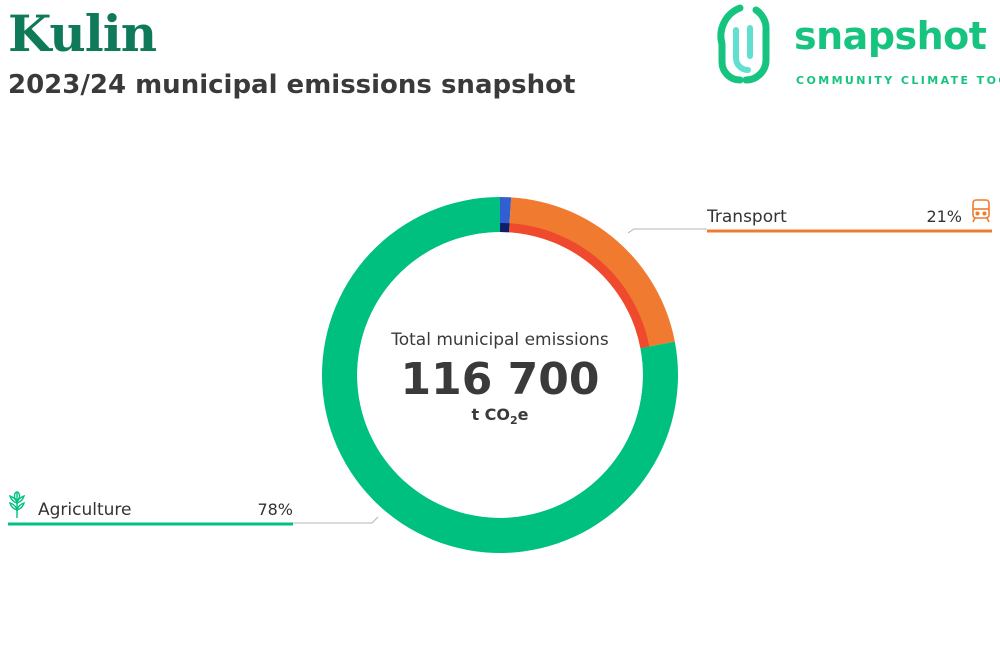 This screenshot has width=1000, height=670. I want to click on agriculture-percent: 78%, so click(275, 509).